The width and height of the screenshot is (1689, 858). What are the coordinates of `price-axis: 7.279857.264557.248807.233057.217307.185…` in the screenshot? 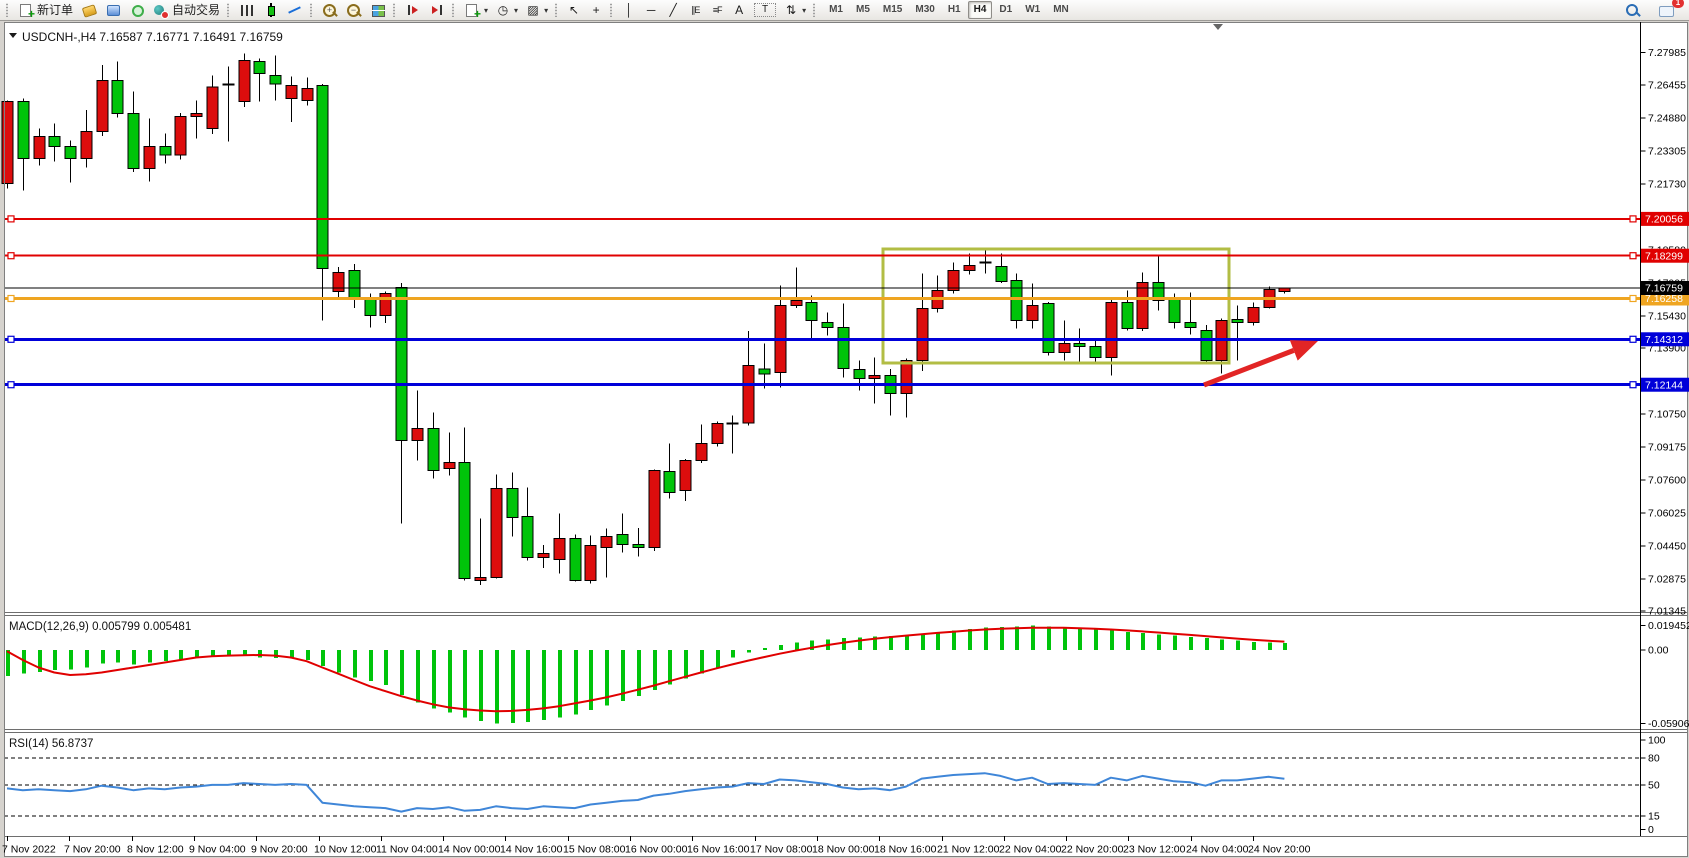 It's located at (1664, 441).